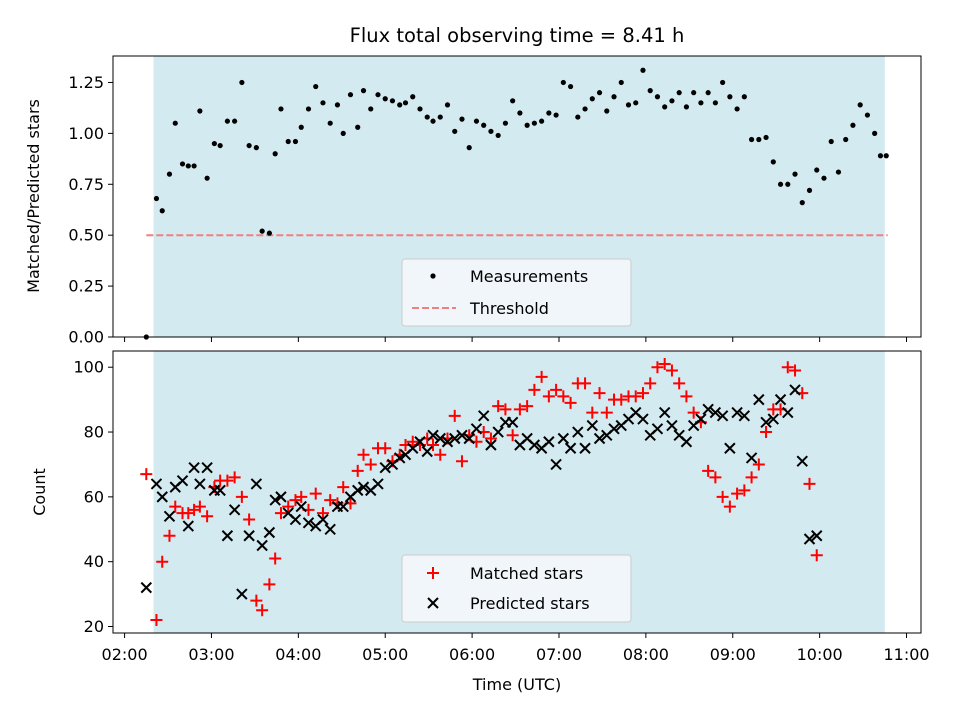  What do you see at coordinates (530, 603) in the screenshot?
I see `legend-predicted-label: Predicted stars` at bounding box center [530, 603].